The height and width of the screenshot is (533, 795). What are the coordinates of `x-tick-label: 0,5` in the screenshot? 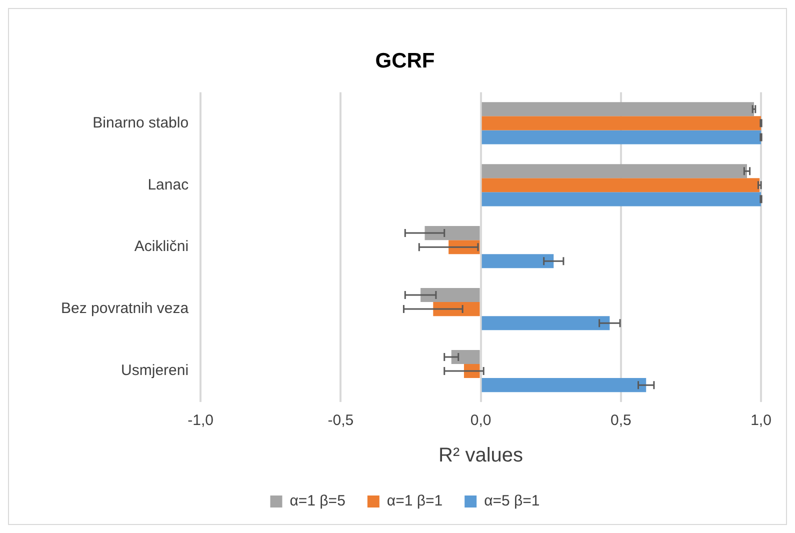 It's located at (621, 421).